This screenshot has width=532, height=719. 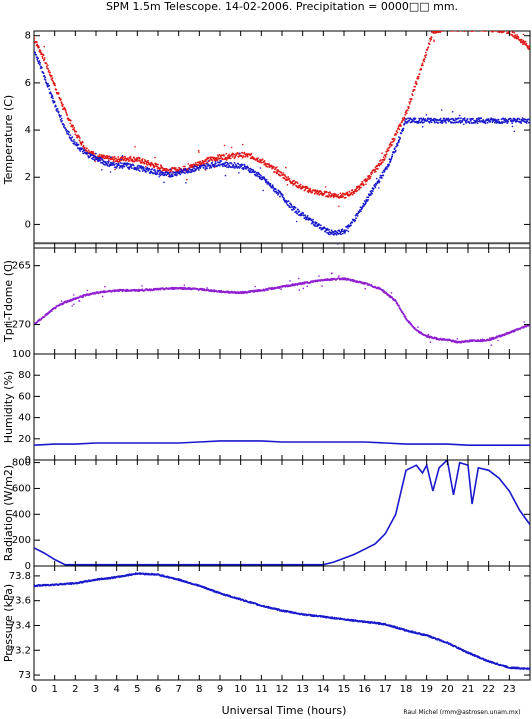 What do you see at coordinates (17, 325) in the screenshot?
I see `y-tick-label: −270` at bounding box center [17, 325].